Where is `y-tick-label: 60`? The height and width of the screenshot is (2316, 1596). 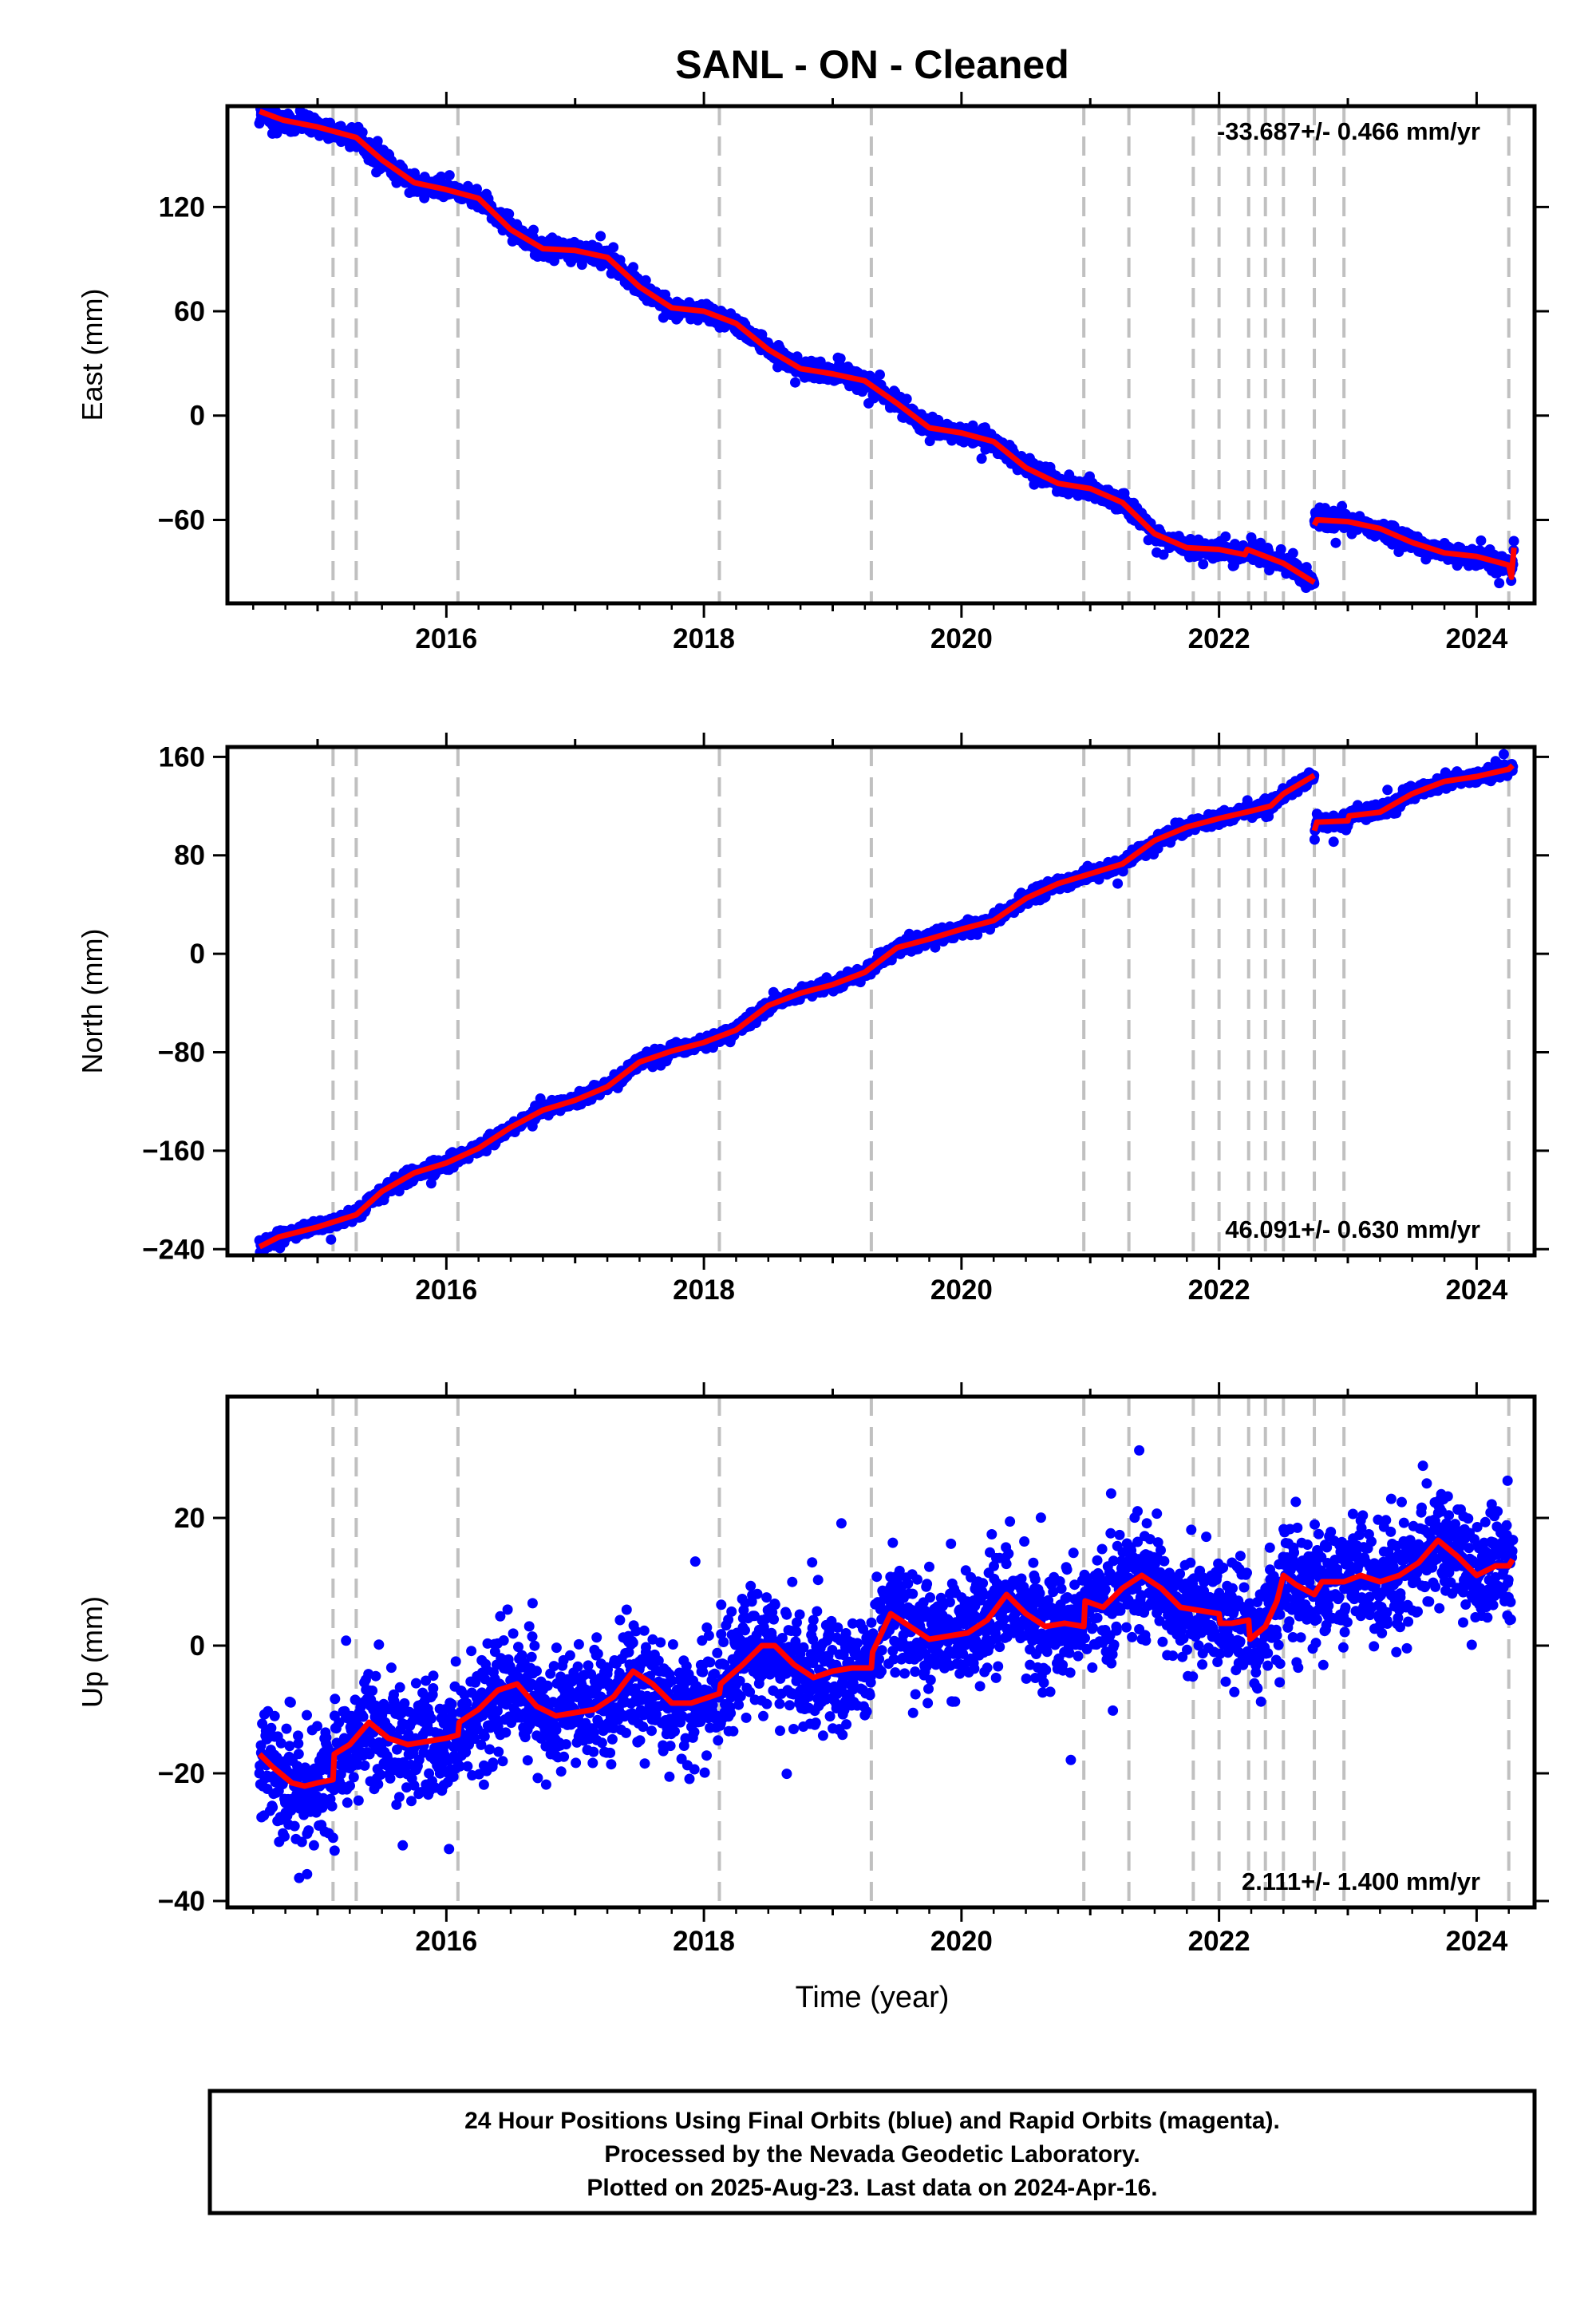
y-tick-label: 60 is located at coordinates (189, 311).